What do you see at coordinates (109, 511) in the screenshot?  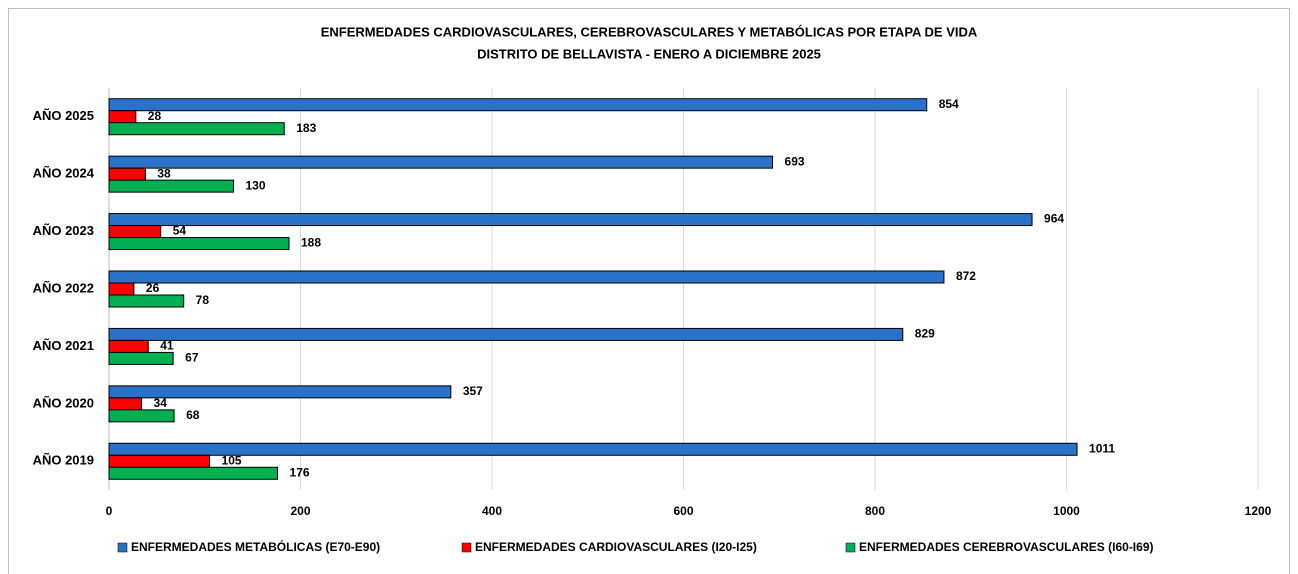 I see `x-tick-label: 0` at bounding box center [109, 511].